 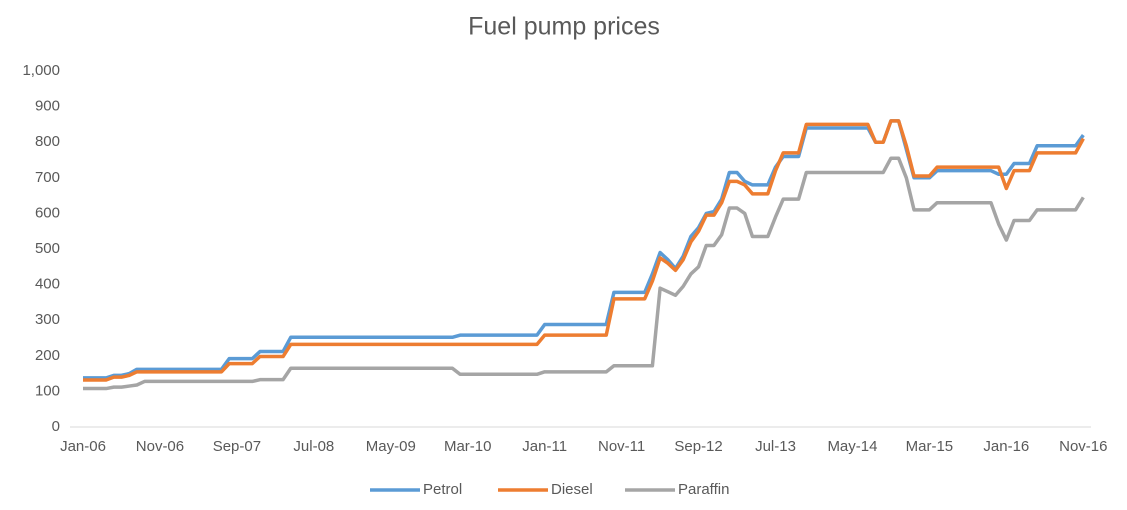 I want to click on y-tick-label: 300, so click(x=47, y=319).